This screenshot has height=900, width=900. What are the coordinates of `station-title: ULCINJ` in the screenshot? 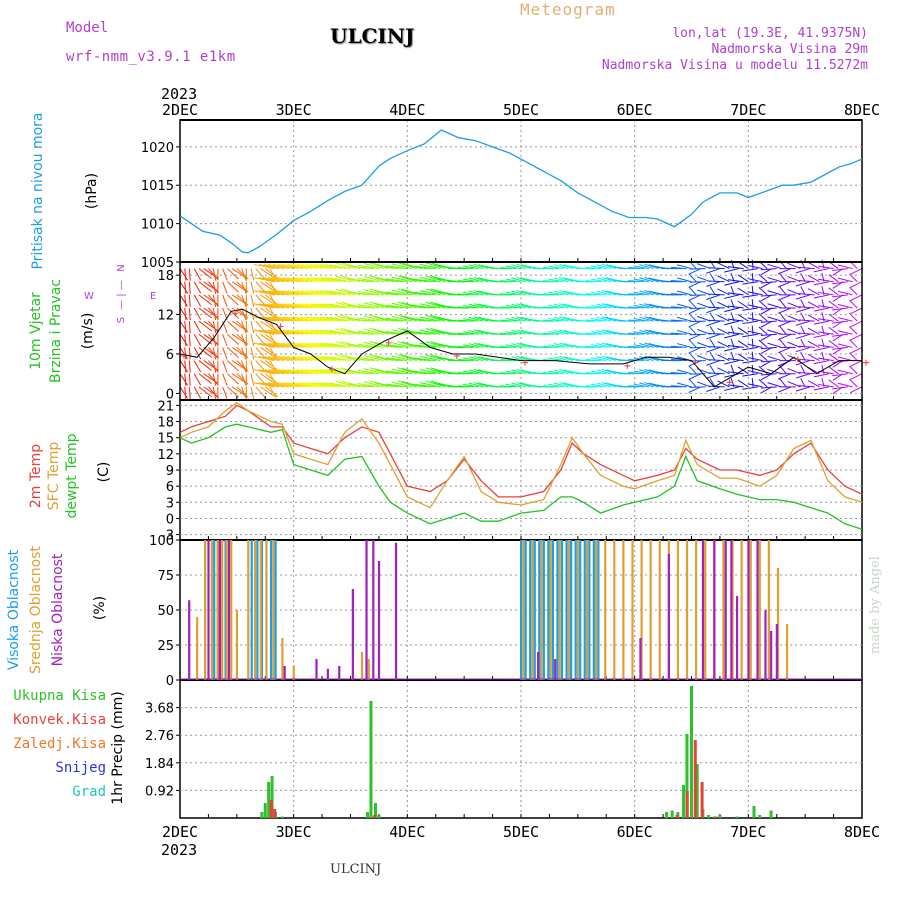 It's located at (372, 36).